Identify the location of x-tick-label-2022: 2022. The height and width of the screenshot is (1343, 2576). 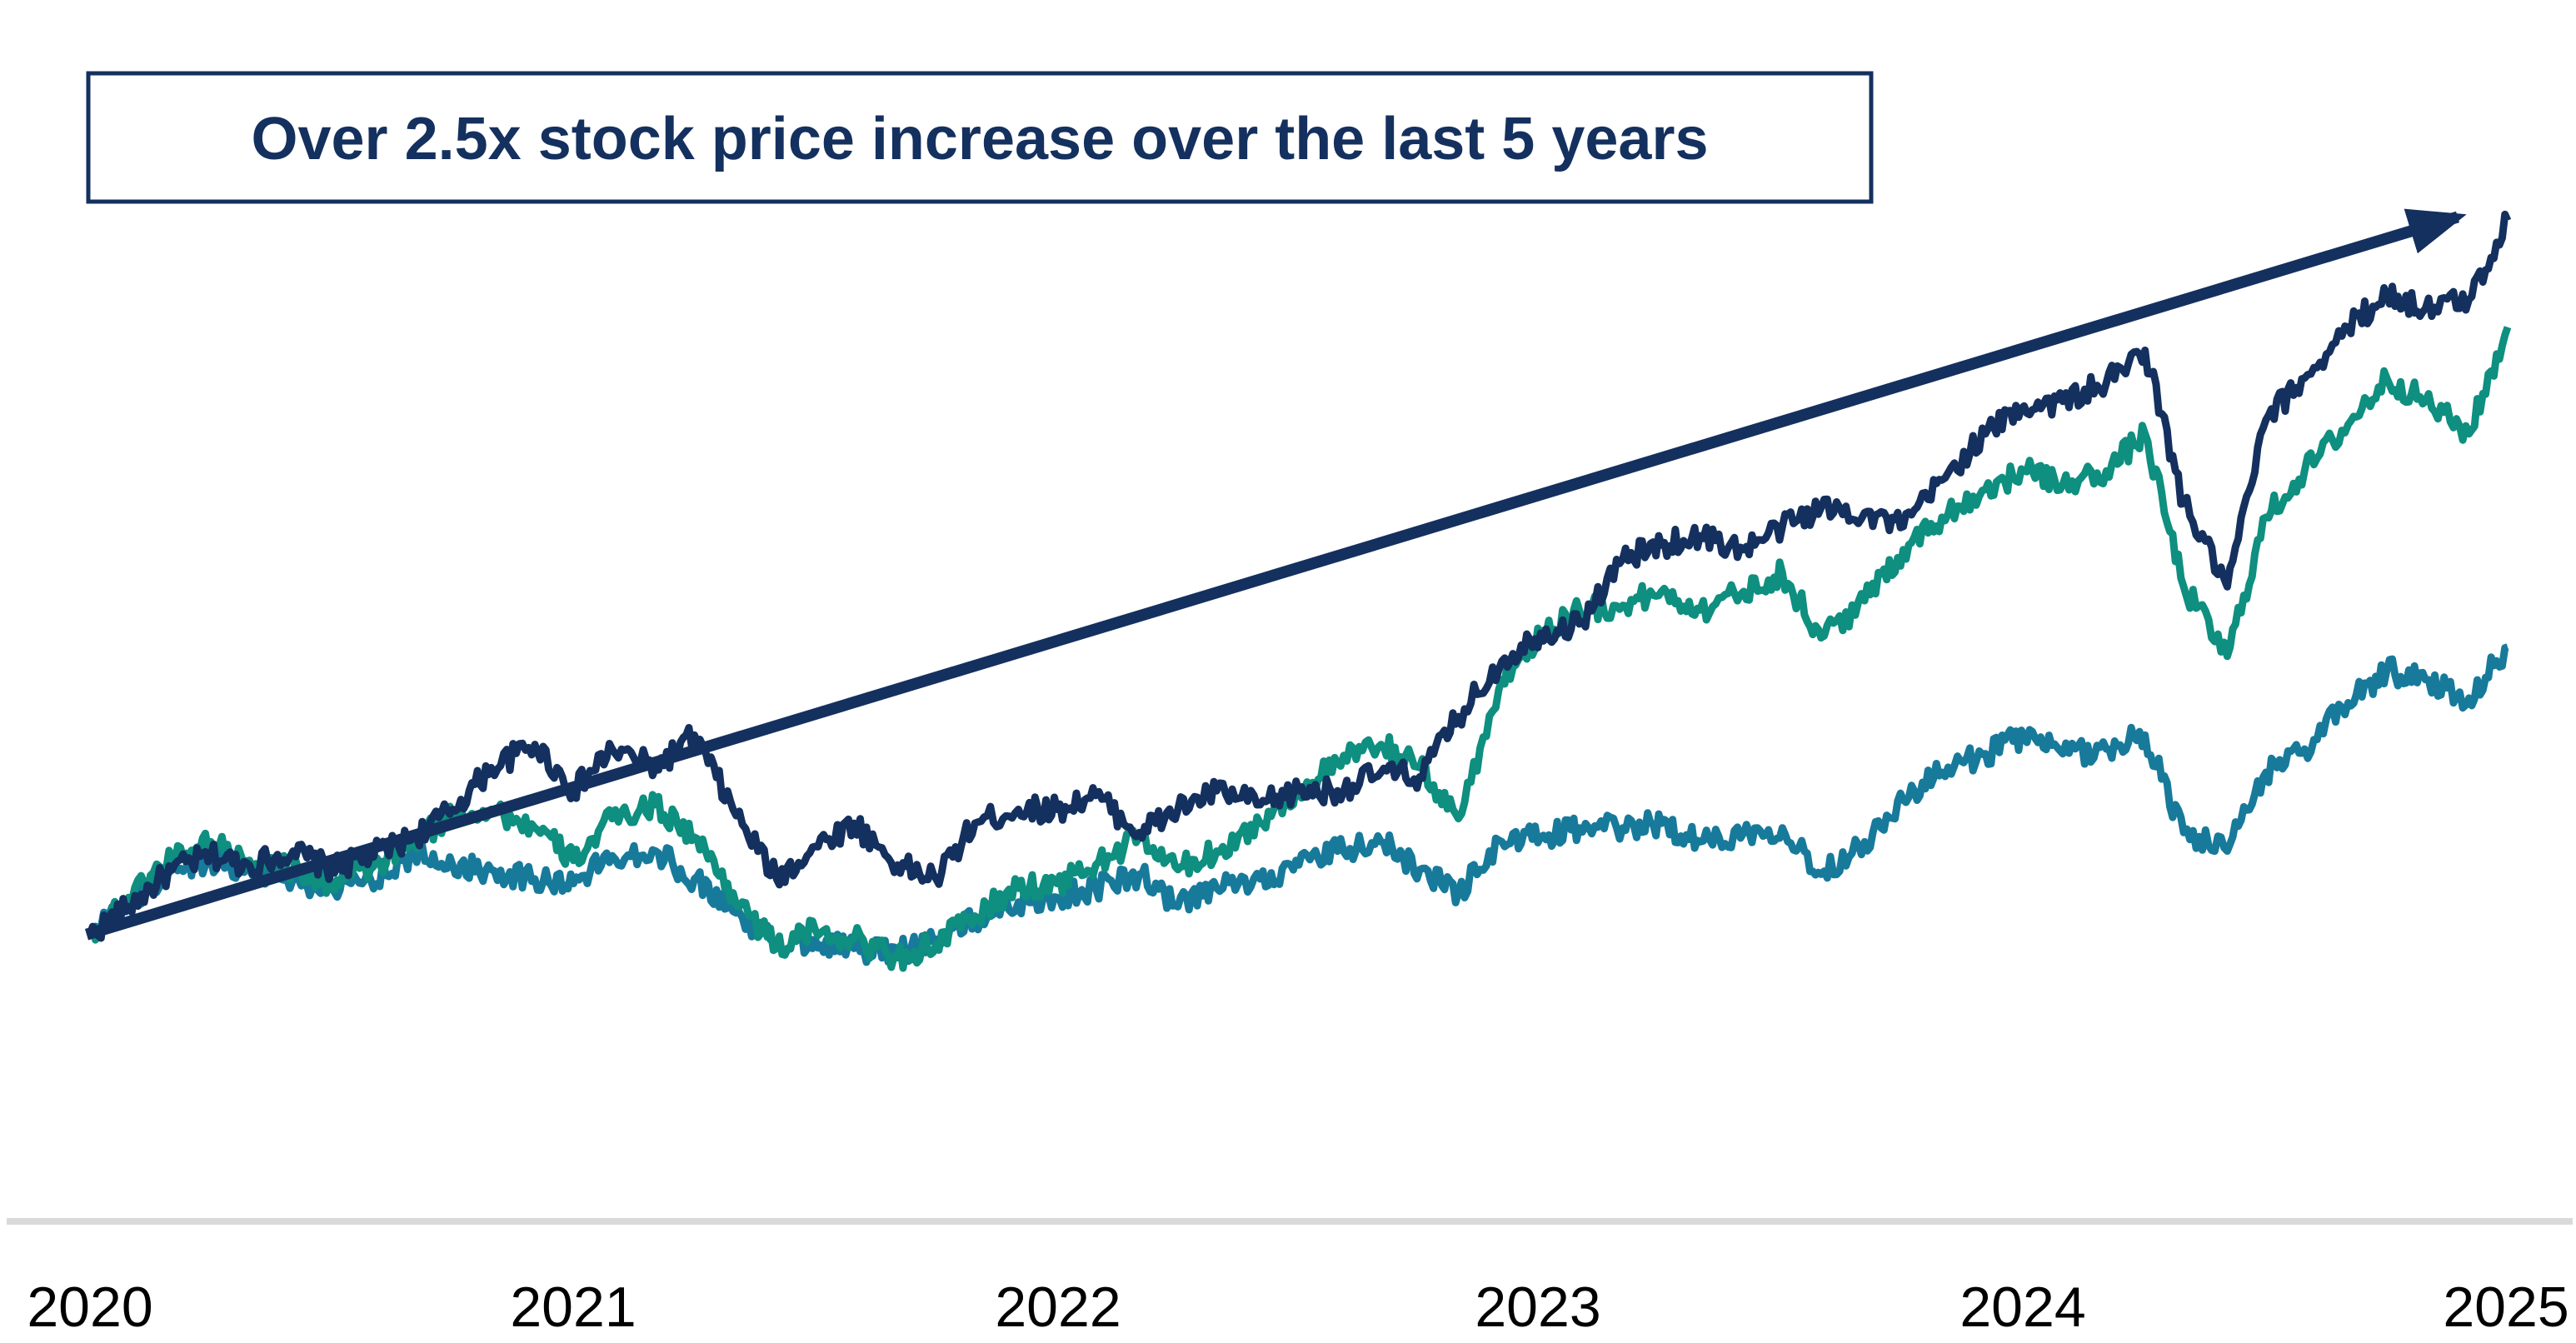
(1058, 1307).